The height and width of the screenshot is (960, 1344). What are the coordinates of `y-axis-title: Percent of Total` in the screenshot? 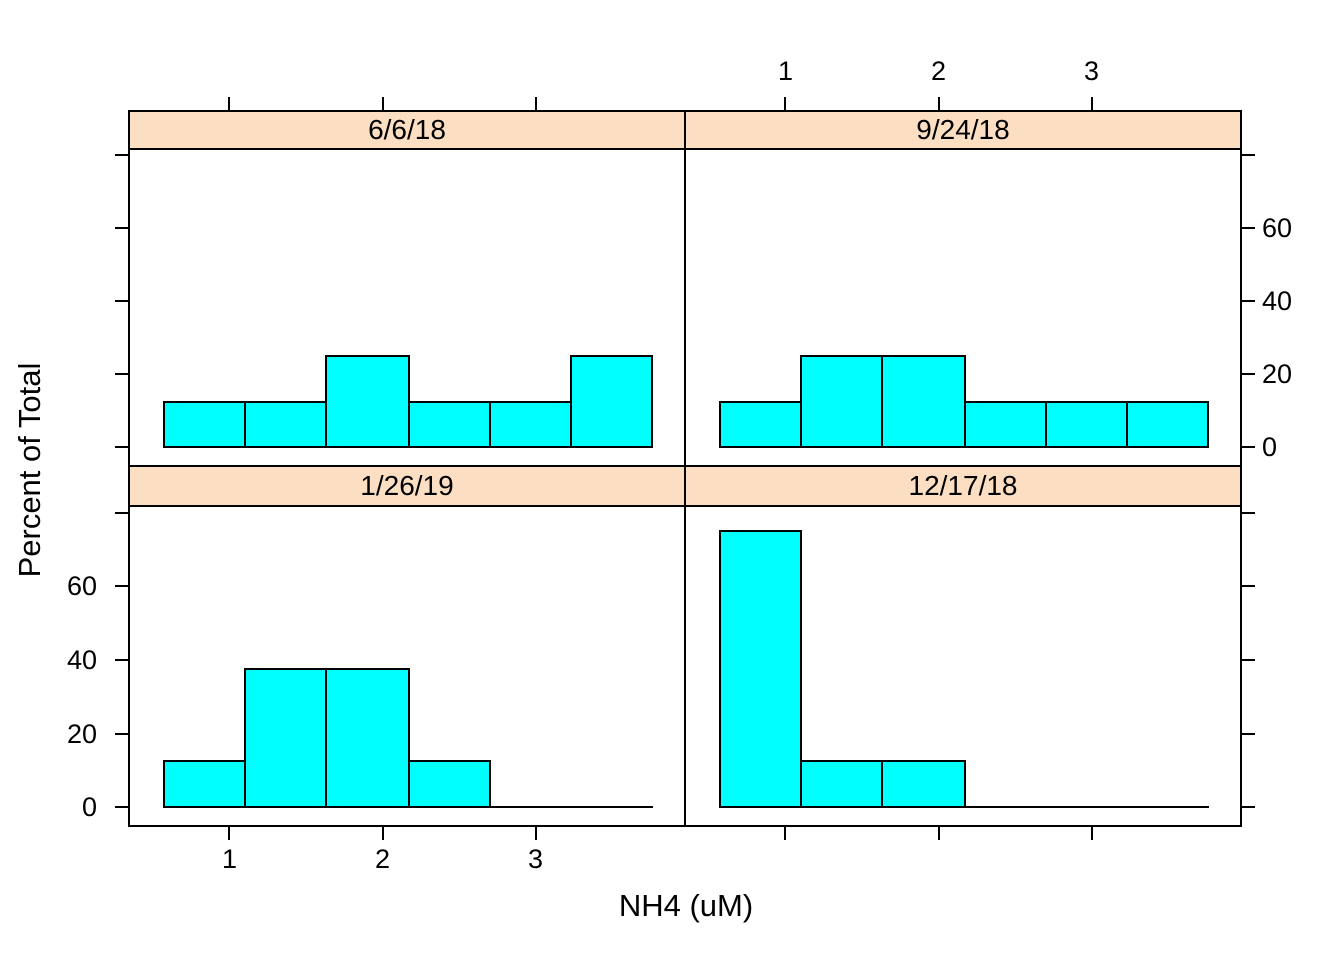 It's located at (29, 470).